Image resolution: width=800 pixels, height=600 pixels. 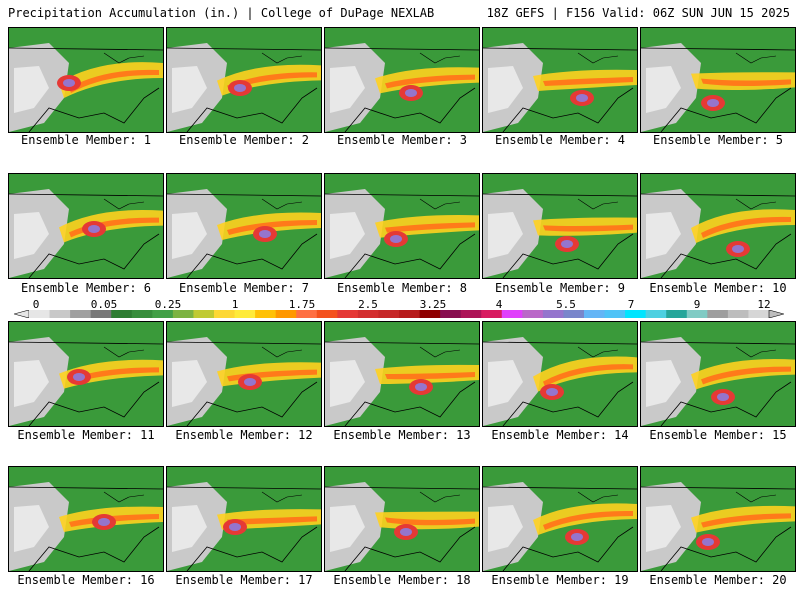 I want to click on precip-colorbar, so click(x=399, y=314).